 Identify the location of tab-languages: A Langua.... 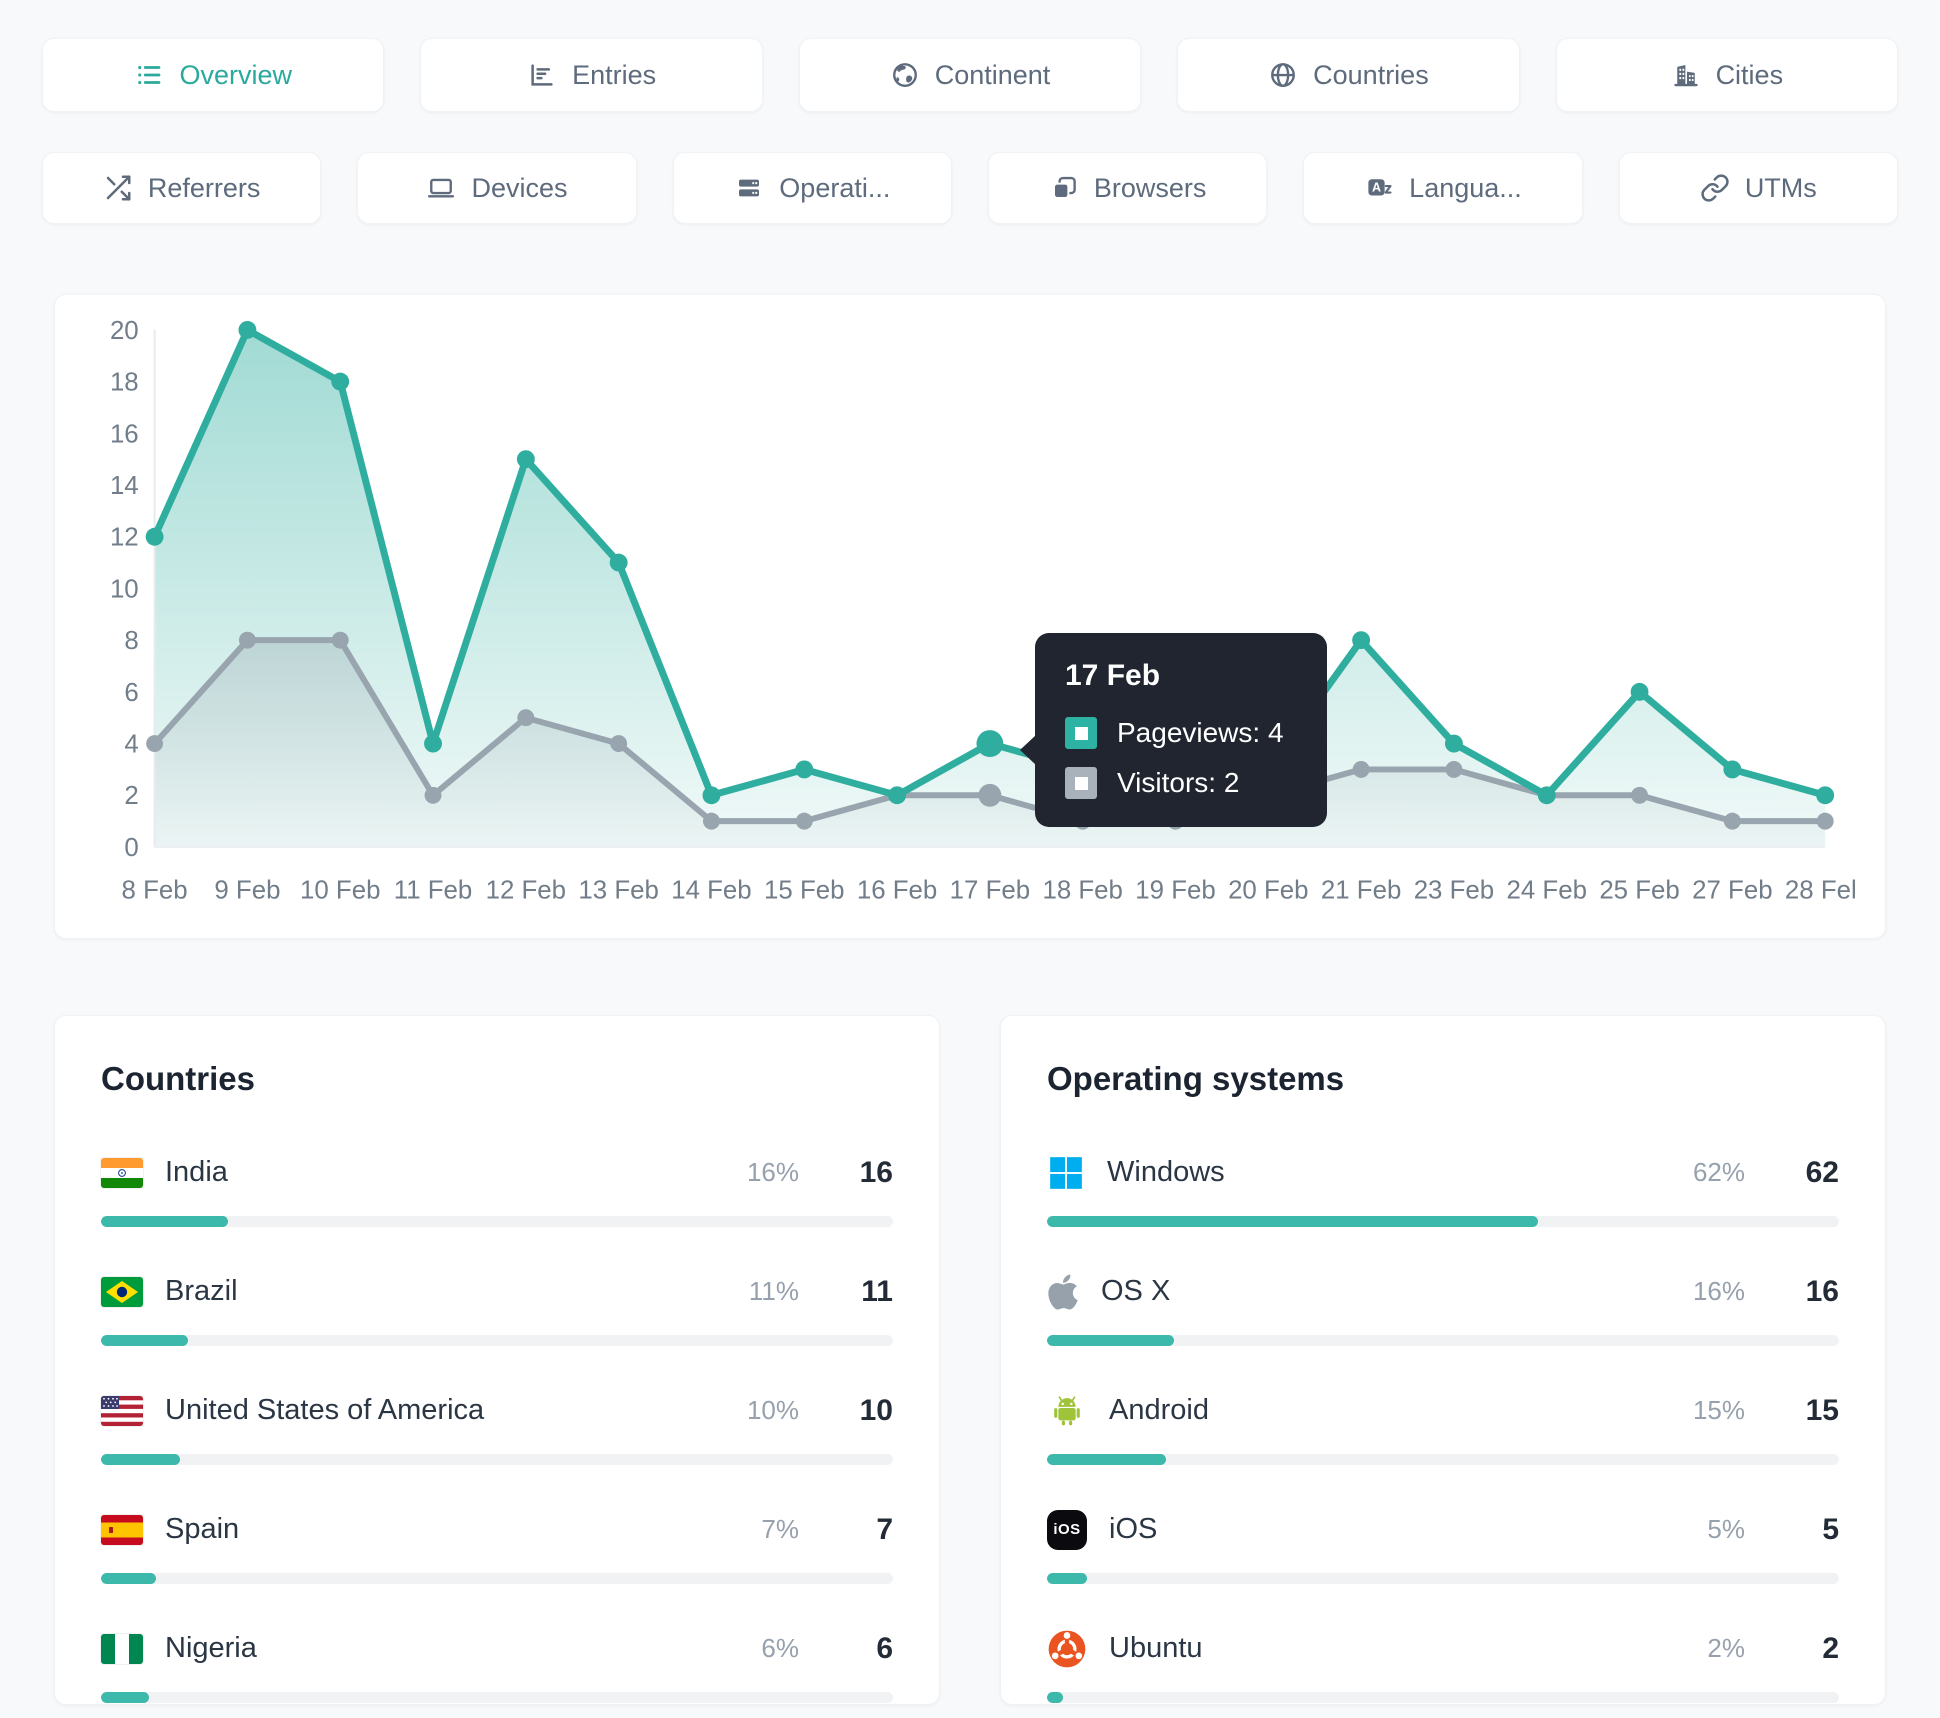
(1443, 188).